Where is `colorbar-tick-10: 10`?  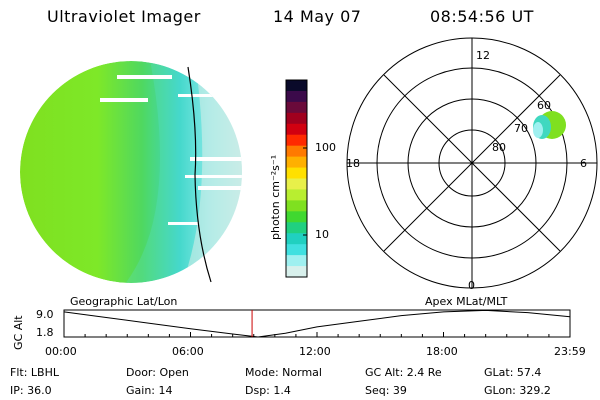 colorbar-tick-10: 10 is located at coordinates (322, 234).